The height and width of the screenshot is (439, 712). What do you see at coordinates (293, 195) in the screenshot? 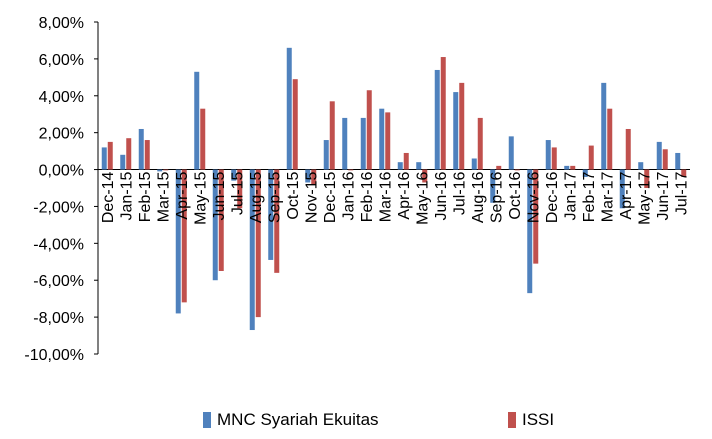
I see `x-tick-label-oct-15: Oct-15` at bounding box center [293, 195].